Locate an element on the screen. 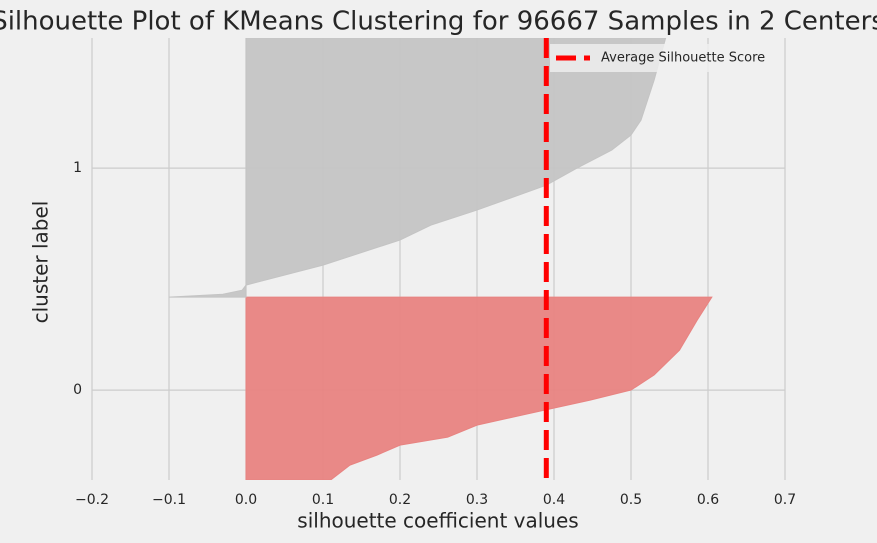  x-tick-label: 0.7 is located at coordinates (785, 500).